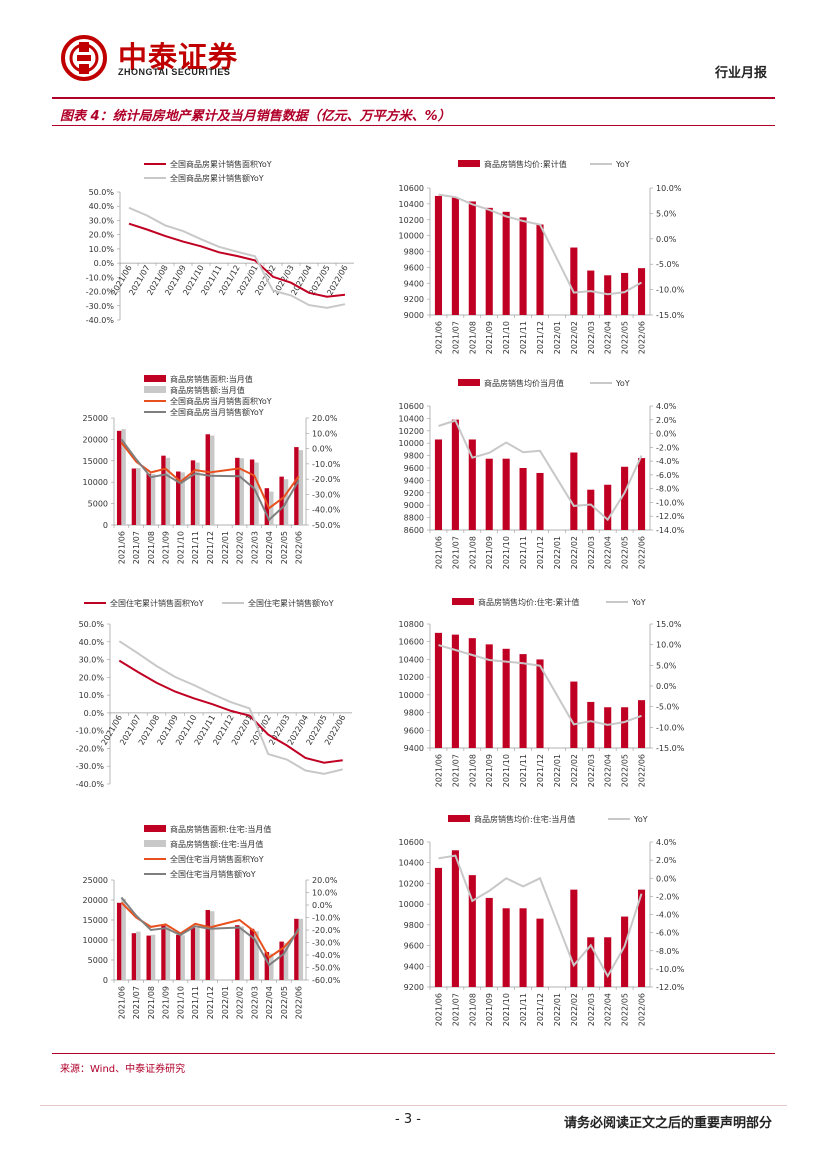  Describe the element at coordinates (472, 337) in the screenshot. I see `c2-xtick-label: 2021/08` at that location.